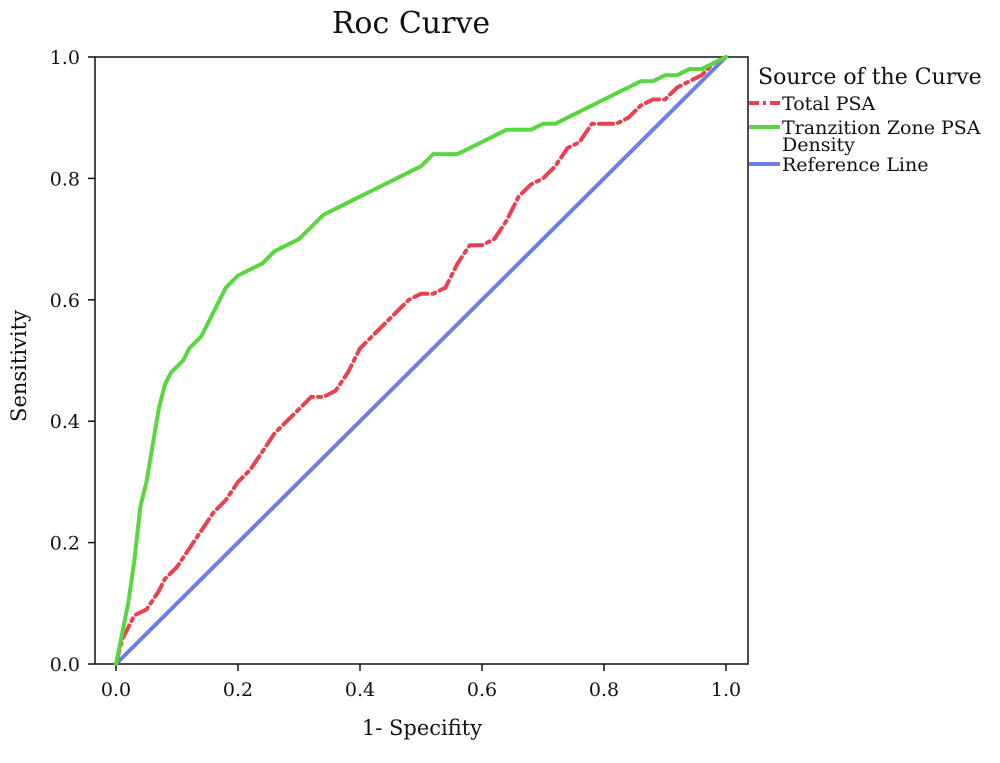  Describe the element at coordinates (238, 690) in the screenshot. I see `x-tick-label: 0.2` at that location.